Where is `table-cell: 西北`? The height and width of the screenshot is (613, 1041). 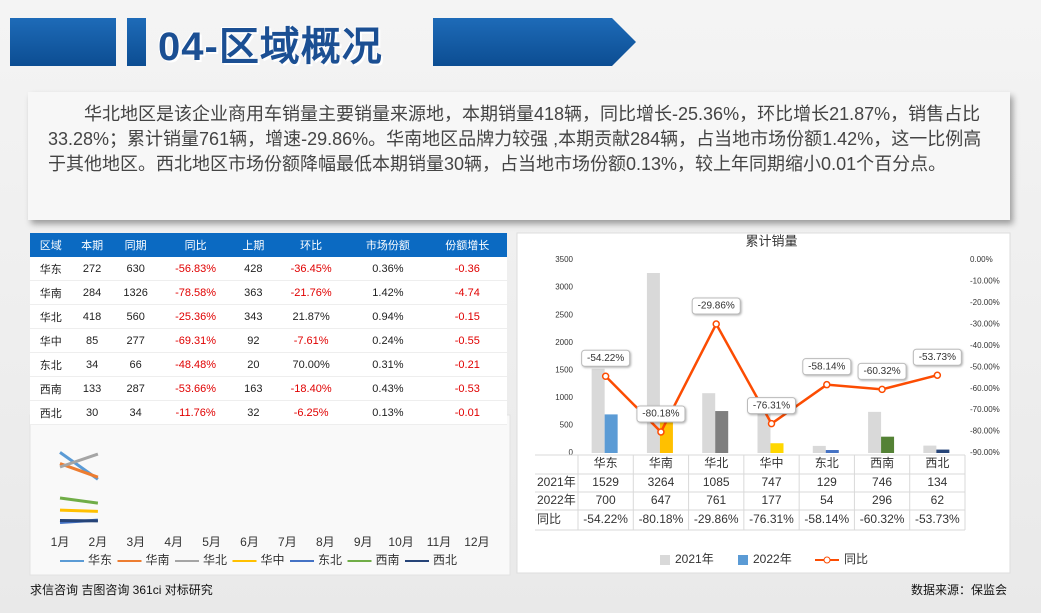
table-cell: 西北 is located at coordinates (51, 412).